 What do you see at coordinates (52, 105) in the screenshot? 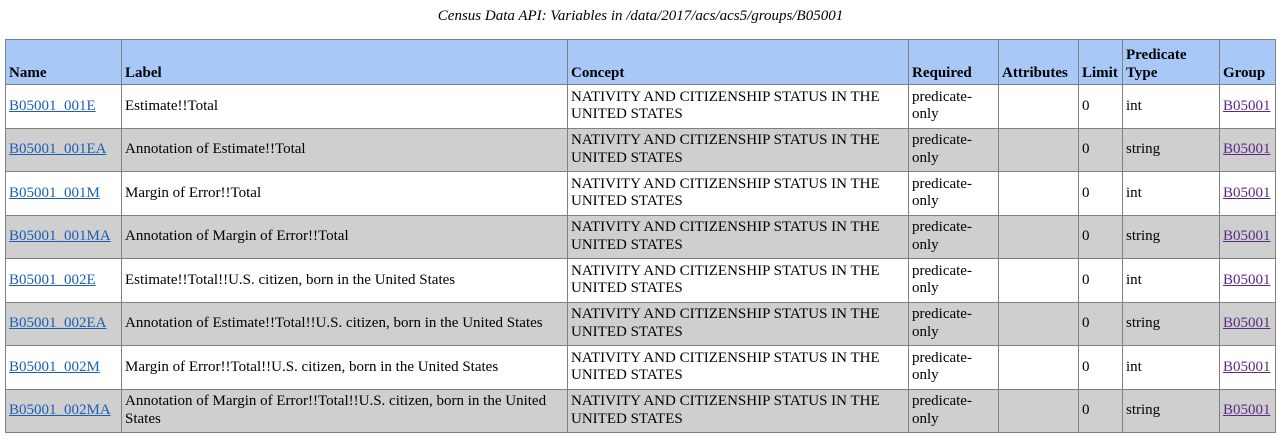
I see `variable-link: B05001_001E` at bounding box center [52, 105].